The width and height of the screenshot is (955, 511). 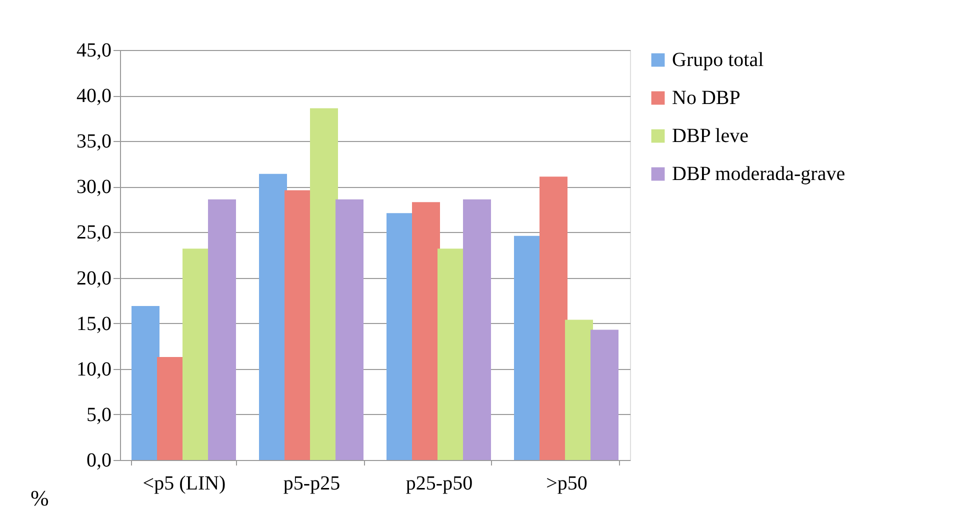 What do you see at coordinates (311, 483) in the screenshot?
I see `x-tick-label: p5-p25` at bounding box center [311, 483].